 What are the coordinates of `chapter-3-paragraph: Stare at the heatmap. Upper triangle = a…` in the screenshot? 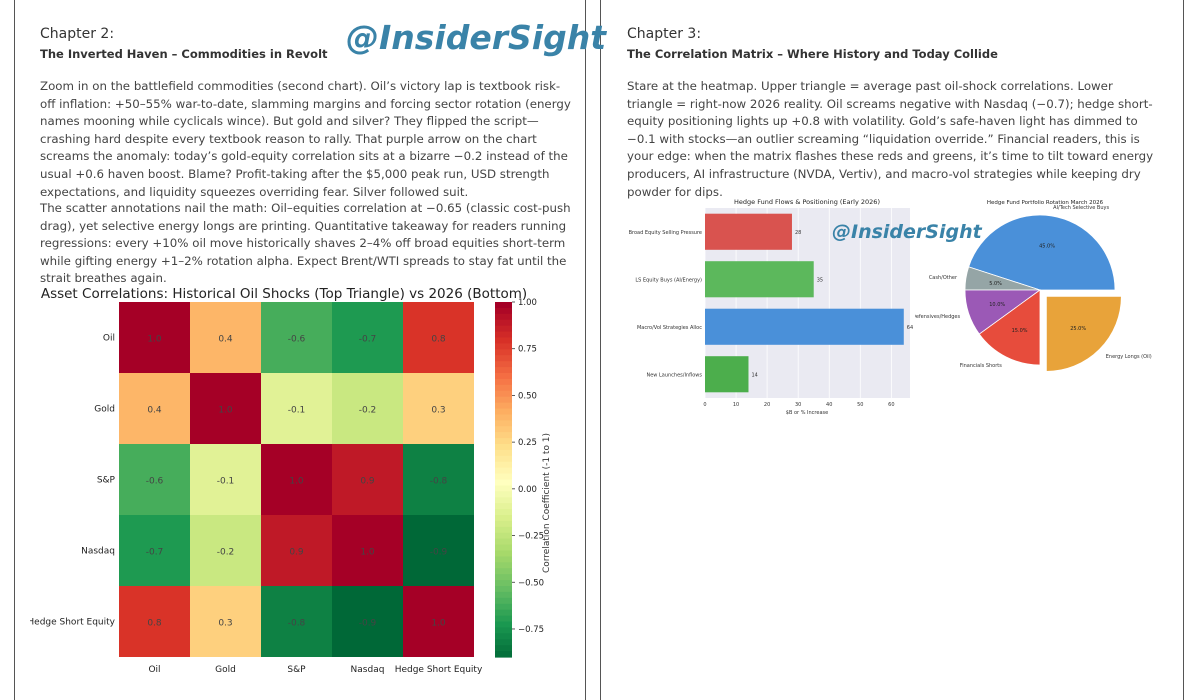 It's located at (890, 139).